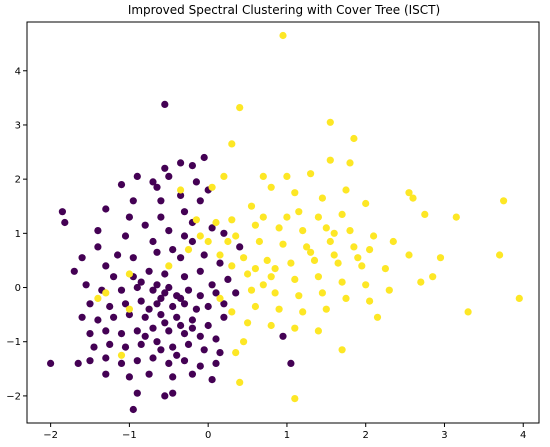  I want to click on y-tick-label: 2, so click(18, 180).